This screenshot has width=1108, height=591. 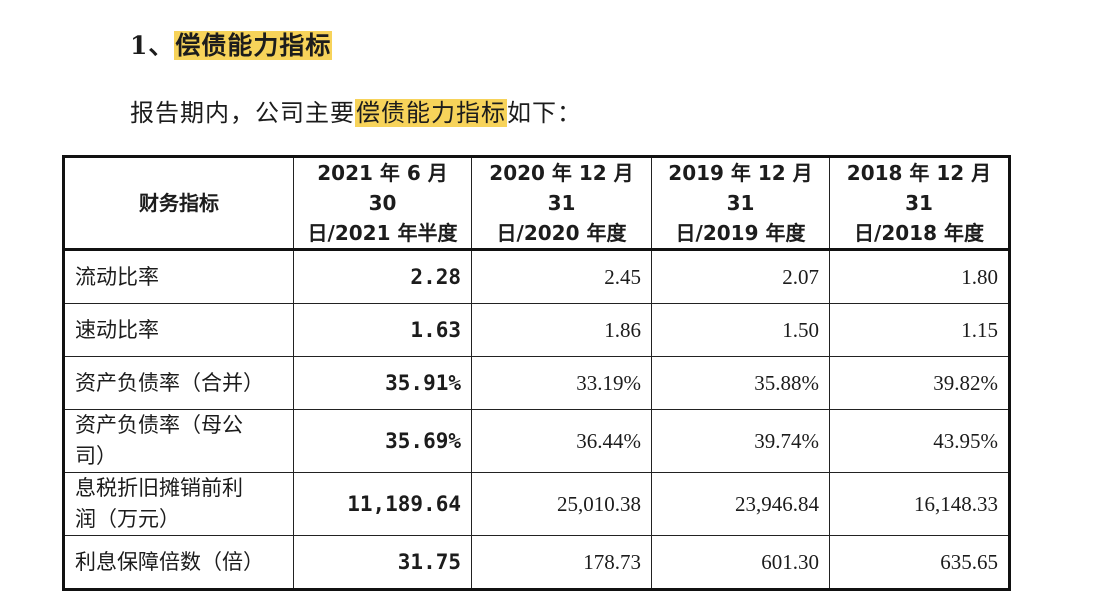 What do you see at coordinates (382, 562) in the screenshot?
I see `cell-2021h1: 31.75` at bounding box center [382, 562].